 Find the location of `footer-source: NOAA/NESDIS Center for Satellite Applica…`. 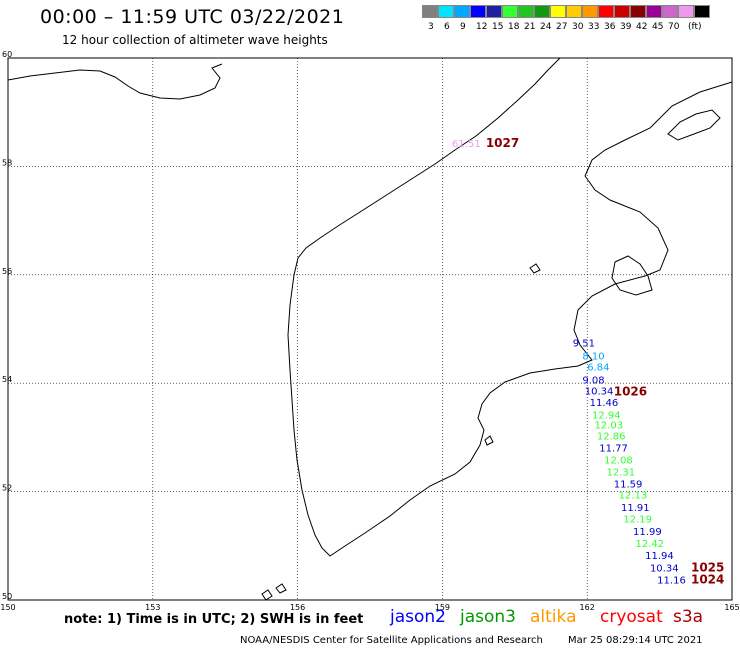

footer-source: NOAA/NESDIS Center for Satellite Applica… is located at coordinates (391, 640).